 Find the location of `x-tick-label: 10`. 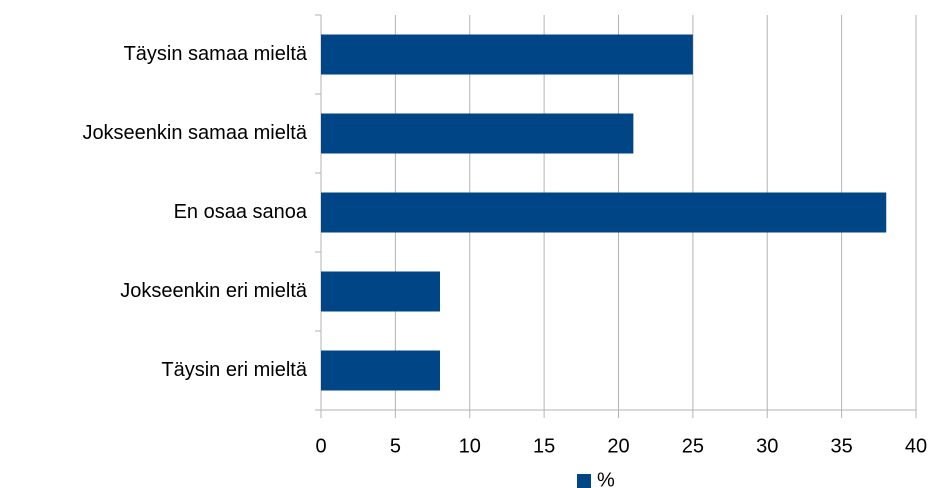

x-tick-label: 10 is located at coordinates (470, 446).